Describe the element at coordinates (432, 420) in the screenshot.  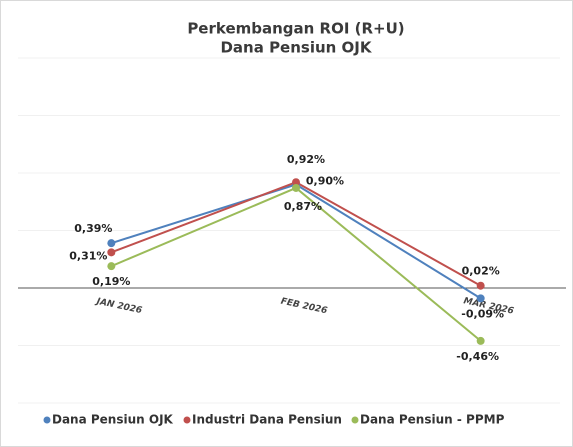
I see `legend-label: Dana Pensiun - PPMP` at that location.